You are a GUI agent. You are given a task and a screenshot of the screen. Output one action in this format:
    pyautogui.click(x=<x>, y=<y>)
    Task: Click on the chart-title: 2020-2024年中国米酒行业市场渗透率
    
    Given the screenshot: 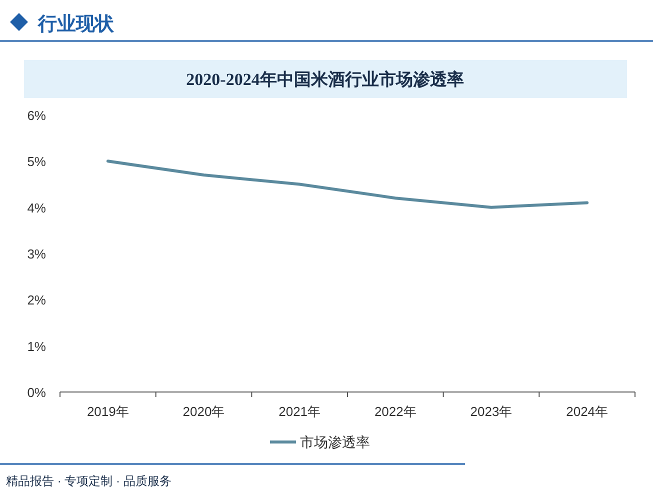 What is the action you would take?
    pyautogui.click(x=325, y=79)
    